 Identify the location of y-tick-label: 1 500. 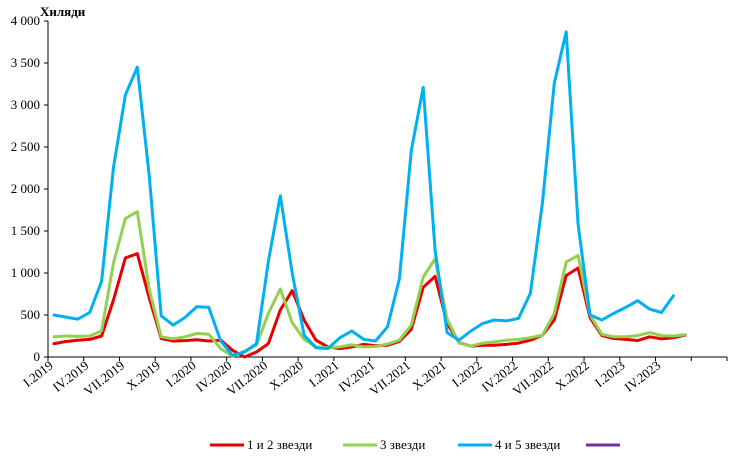
(25, 230).